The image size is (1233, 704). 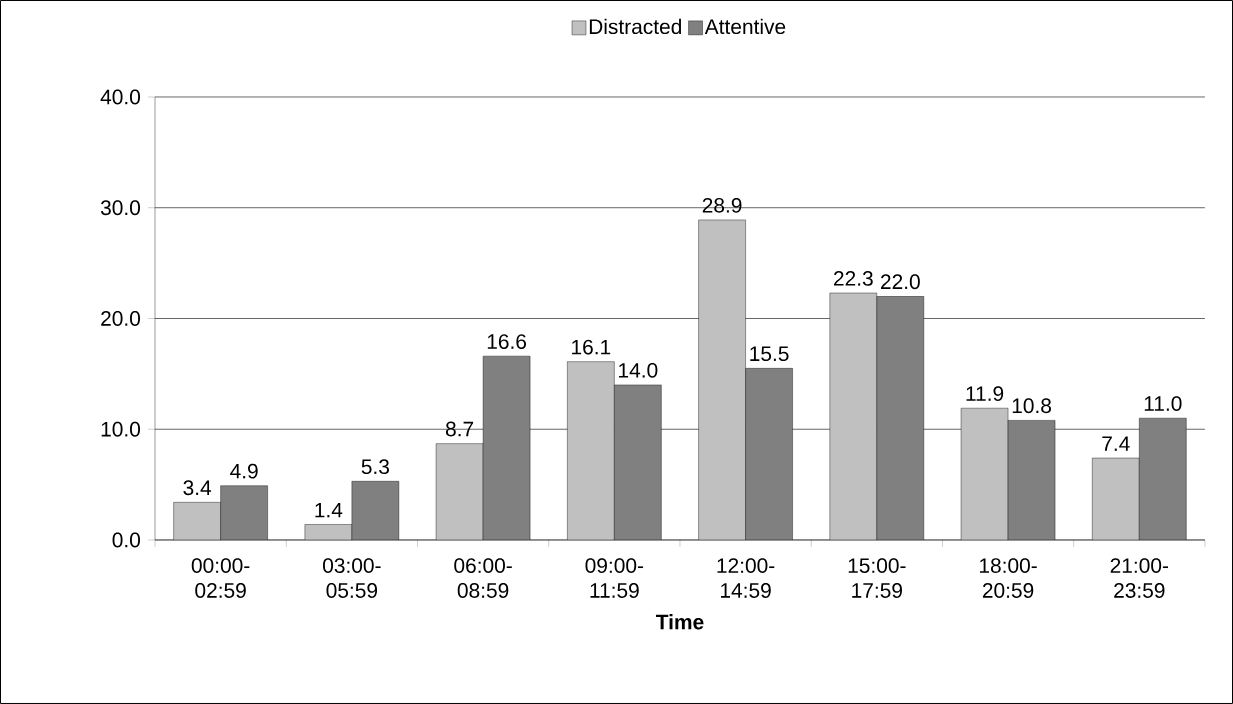 I want to click on data-label: 3.4, so click(x=197, y=488).